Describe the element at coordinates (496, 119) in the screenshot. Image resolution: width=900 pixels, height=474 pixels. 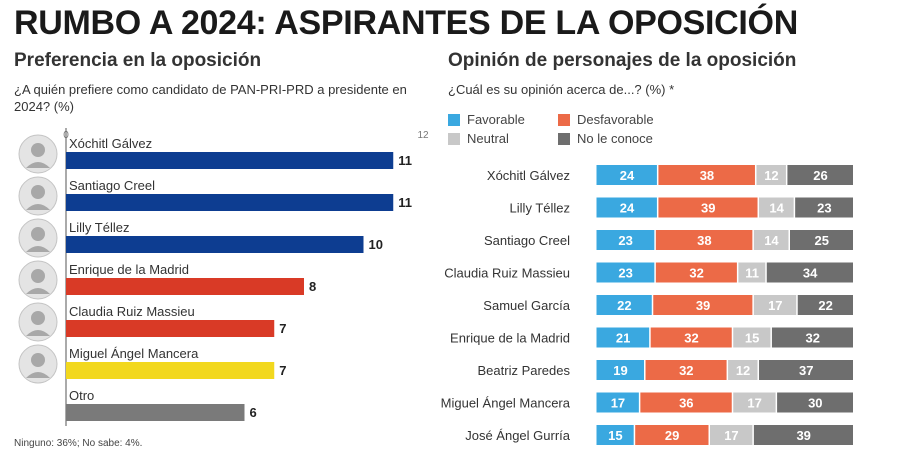
I see `legend-label: Favorable` at that location.